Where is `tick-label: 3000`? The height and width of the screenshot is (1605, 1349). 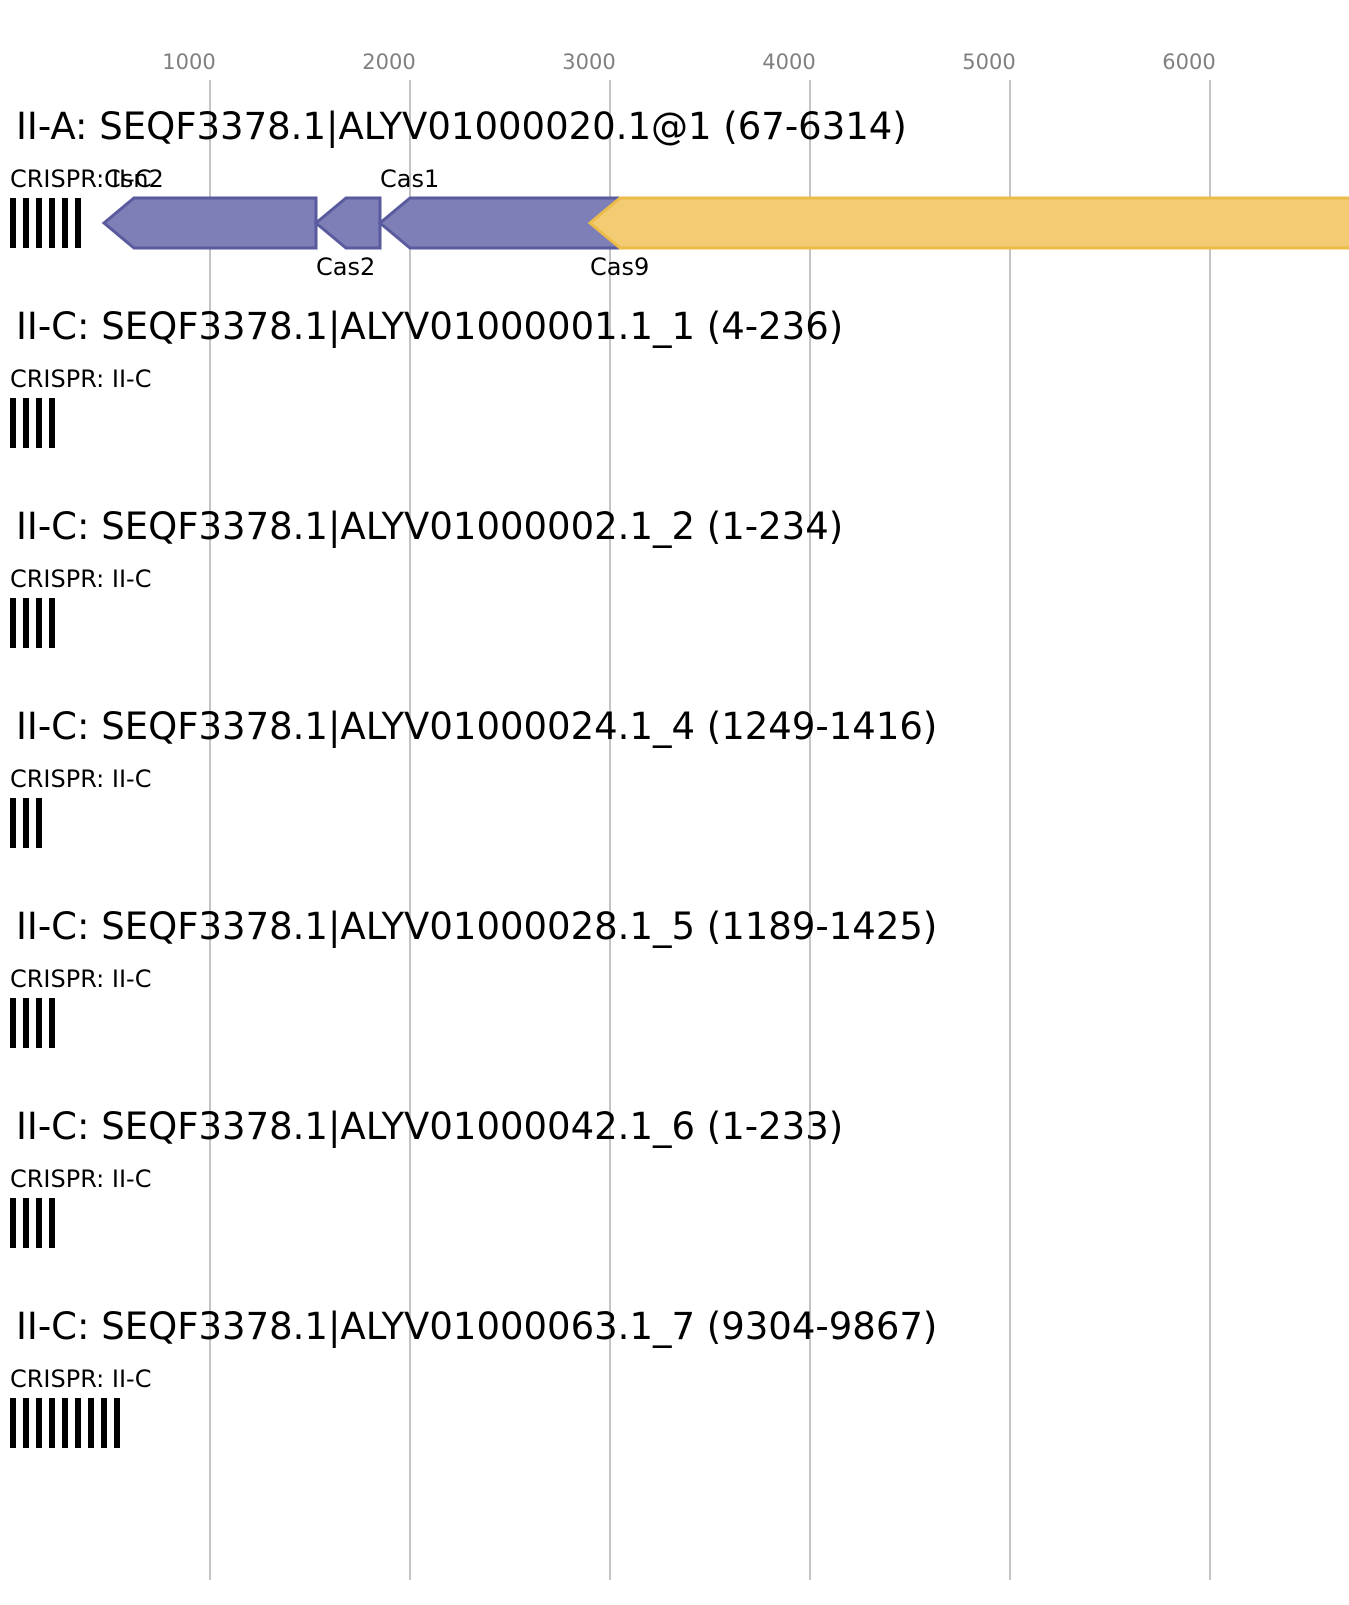 tick-label: 3000 is located at coordinates (588, 62).